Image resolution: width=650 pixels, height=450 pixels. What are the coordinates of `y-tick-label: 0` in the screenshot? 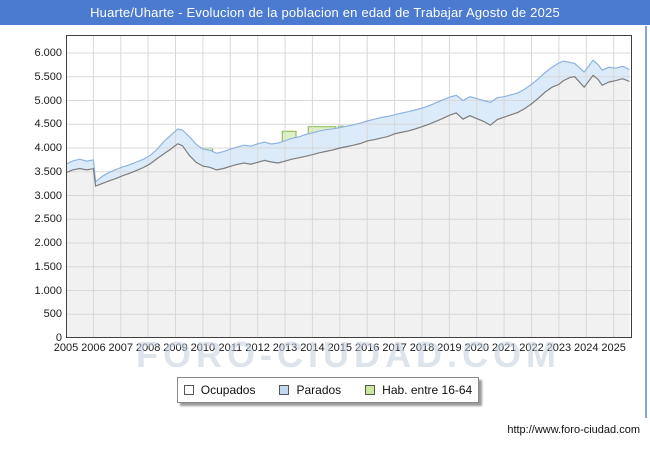 It's located at (58, 338).